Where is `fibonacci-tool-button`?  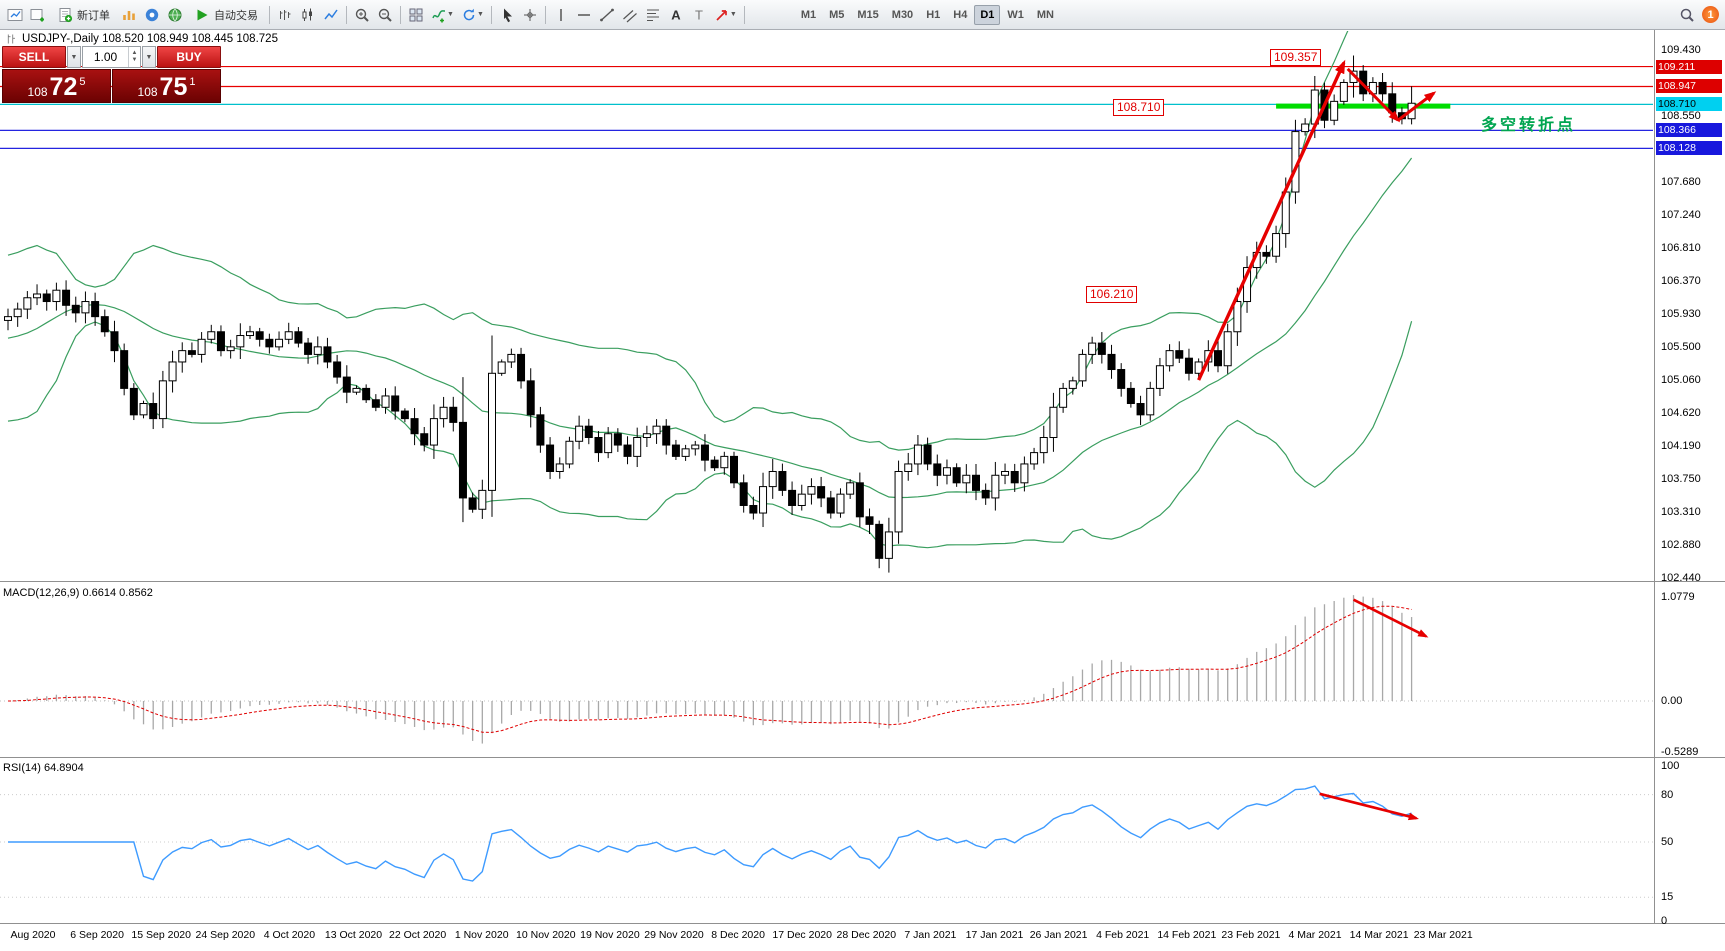
fibonacci-tool-button is located at coordinates (653, 15).